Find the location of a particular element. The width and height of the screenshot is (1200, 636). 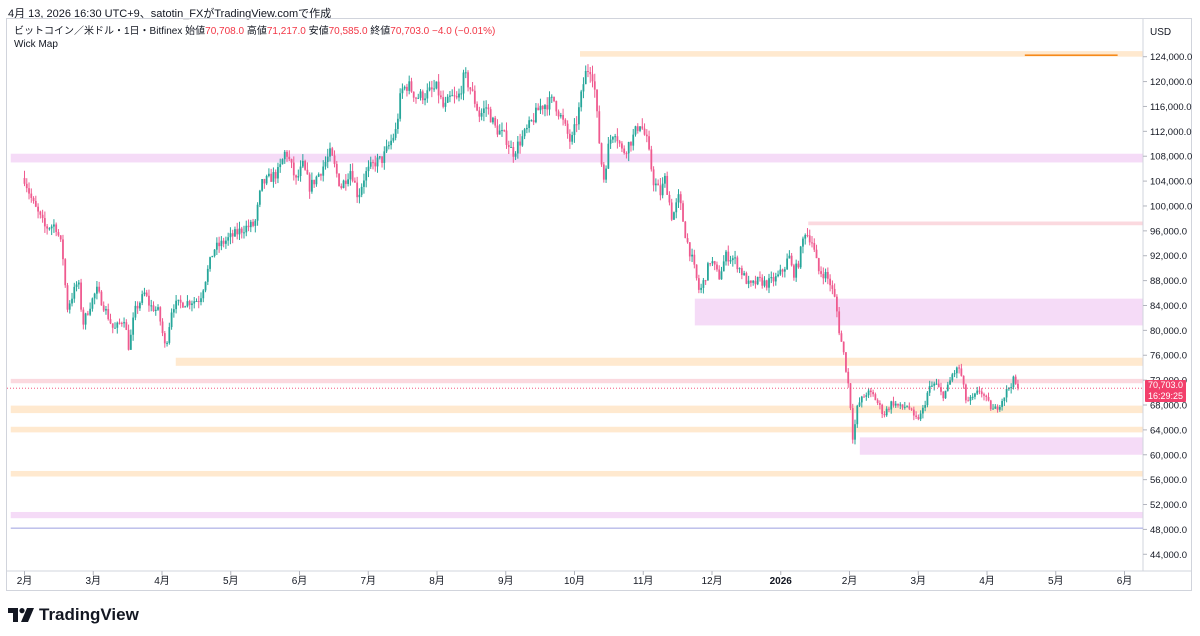

currency-label: USD is located at coordinates (1161, 32).